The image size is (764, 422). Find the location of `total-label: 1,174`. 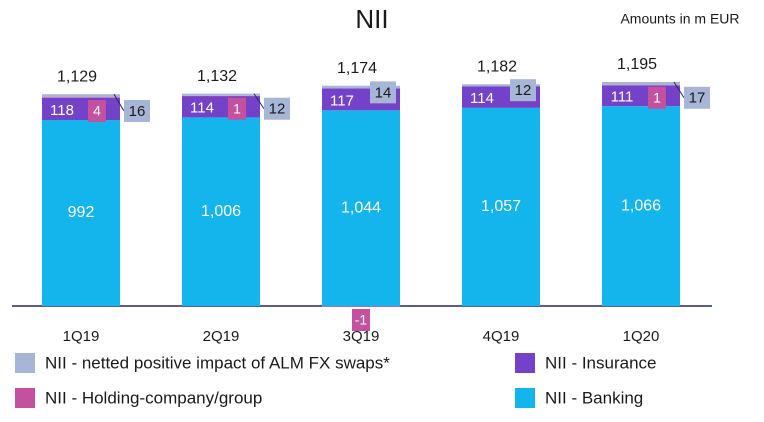

total-label: 1,174 is located at coordinates (357, 68).